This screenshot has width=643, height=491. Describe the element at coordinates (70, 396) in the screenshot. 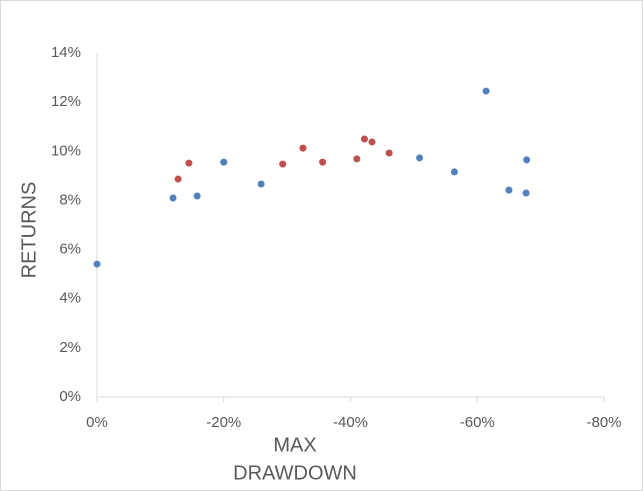

I see `y-tick-label: 0%` at that location.